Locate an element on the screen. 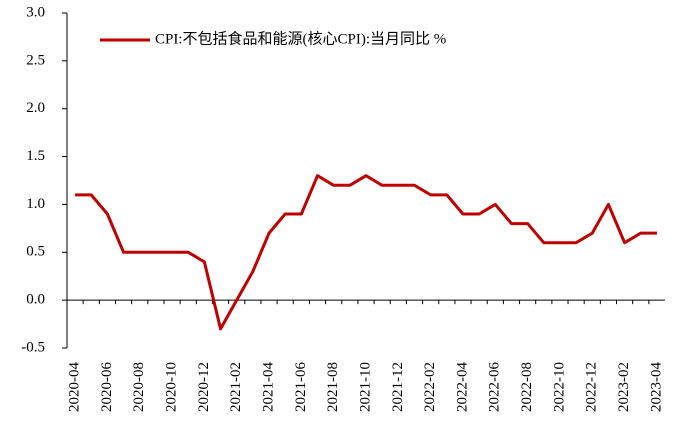  y-tick-label: 2.0 is located at coordinates (35, 108).